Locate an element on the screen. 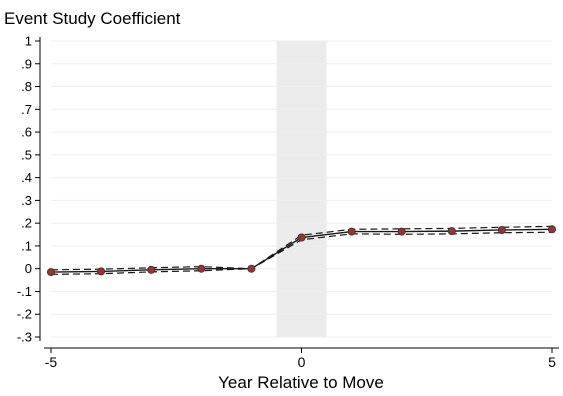 The width and height of the screenshot is (563, 396). y-ticks-group: 1 .9 .8 .7 .6 .5 .4 .3 .2 .1 0 -.1 -.2 -.3 is located at coordinates (28, 189).